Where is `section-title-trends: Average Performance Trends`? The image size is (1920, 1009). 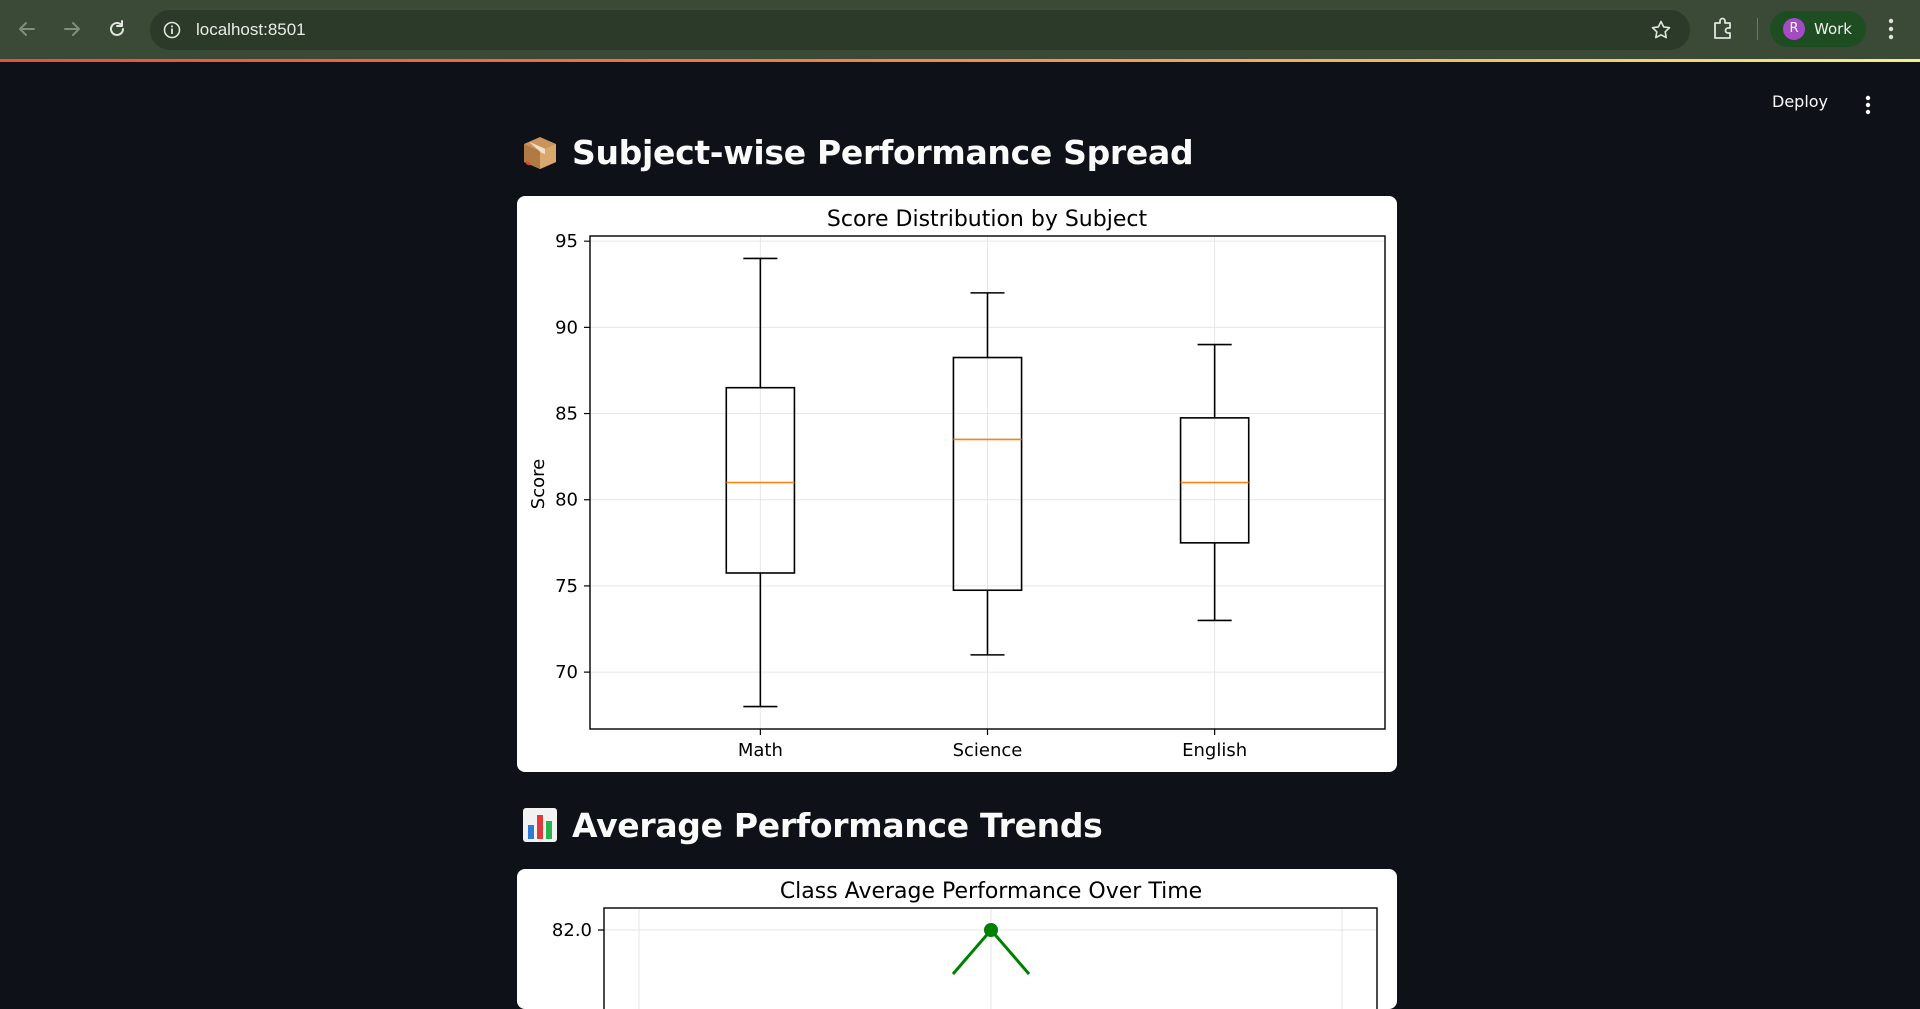 section-title-trends: Average Performance Trends is located at coordinates (811, 825).